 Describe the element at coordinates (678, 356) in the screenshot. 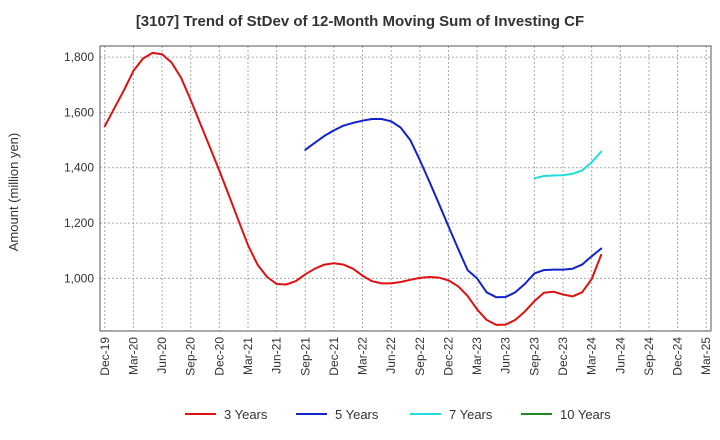

I see `x-tick-label: Dec-24` at that location.